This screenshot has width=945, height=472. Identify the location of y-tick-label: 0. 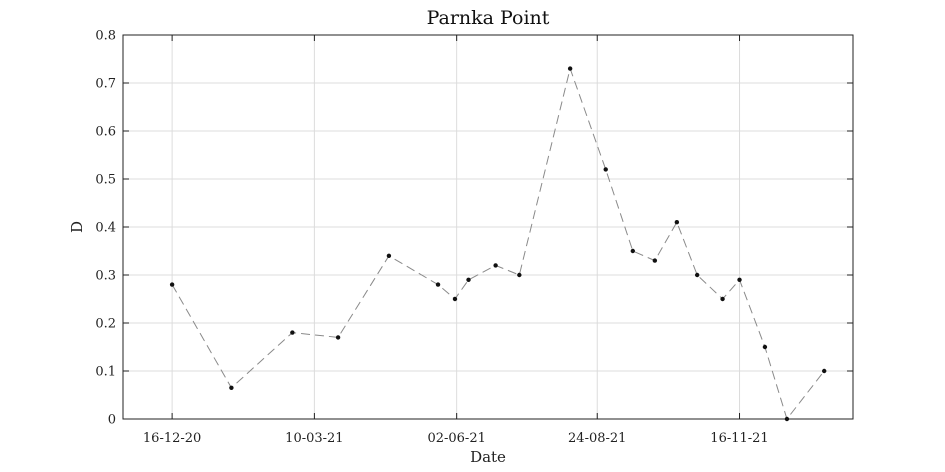
(112, 420).